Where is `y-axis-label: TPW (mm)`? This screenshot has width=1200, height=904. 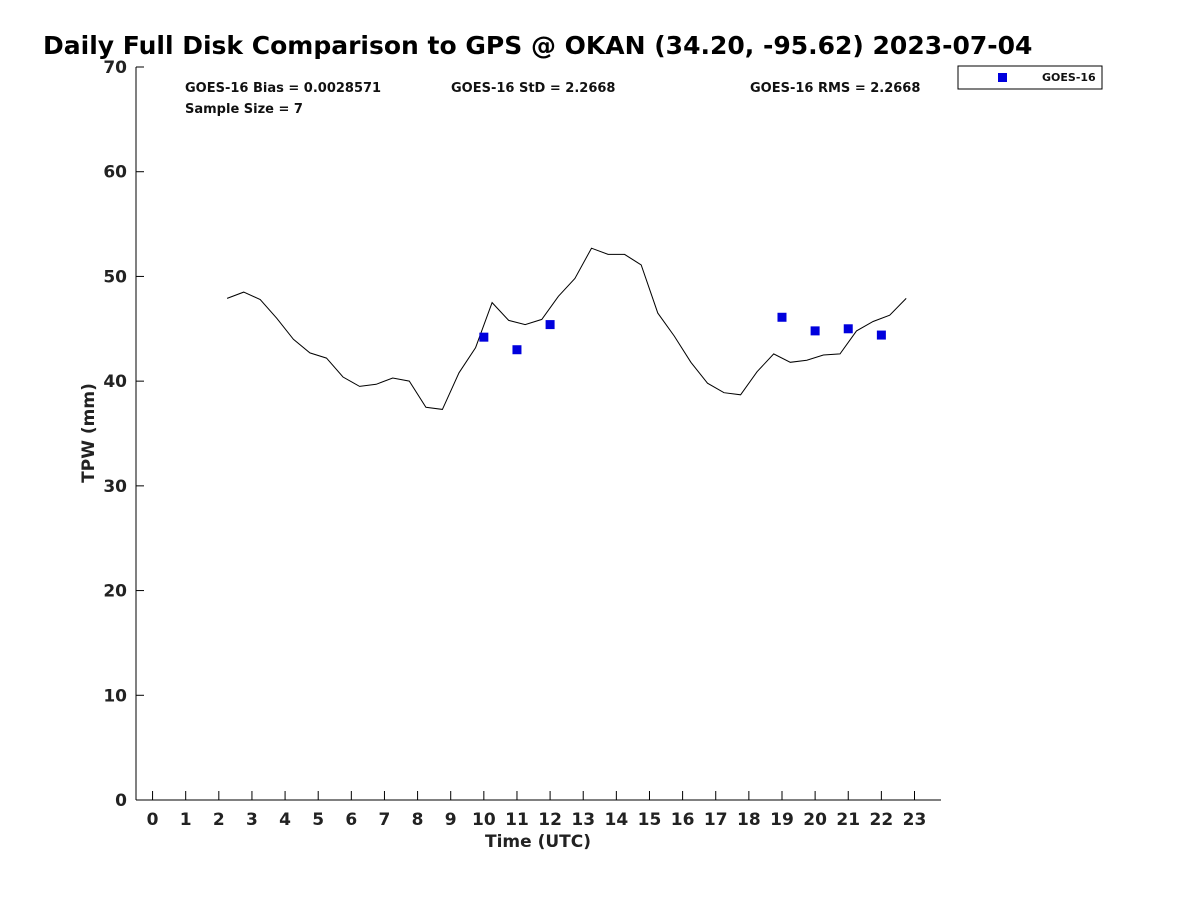
y-axis-label: TPW (mm) is located at coordinates (89, 433).